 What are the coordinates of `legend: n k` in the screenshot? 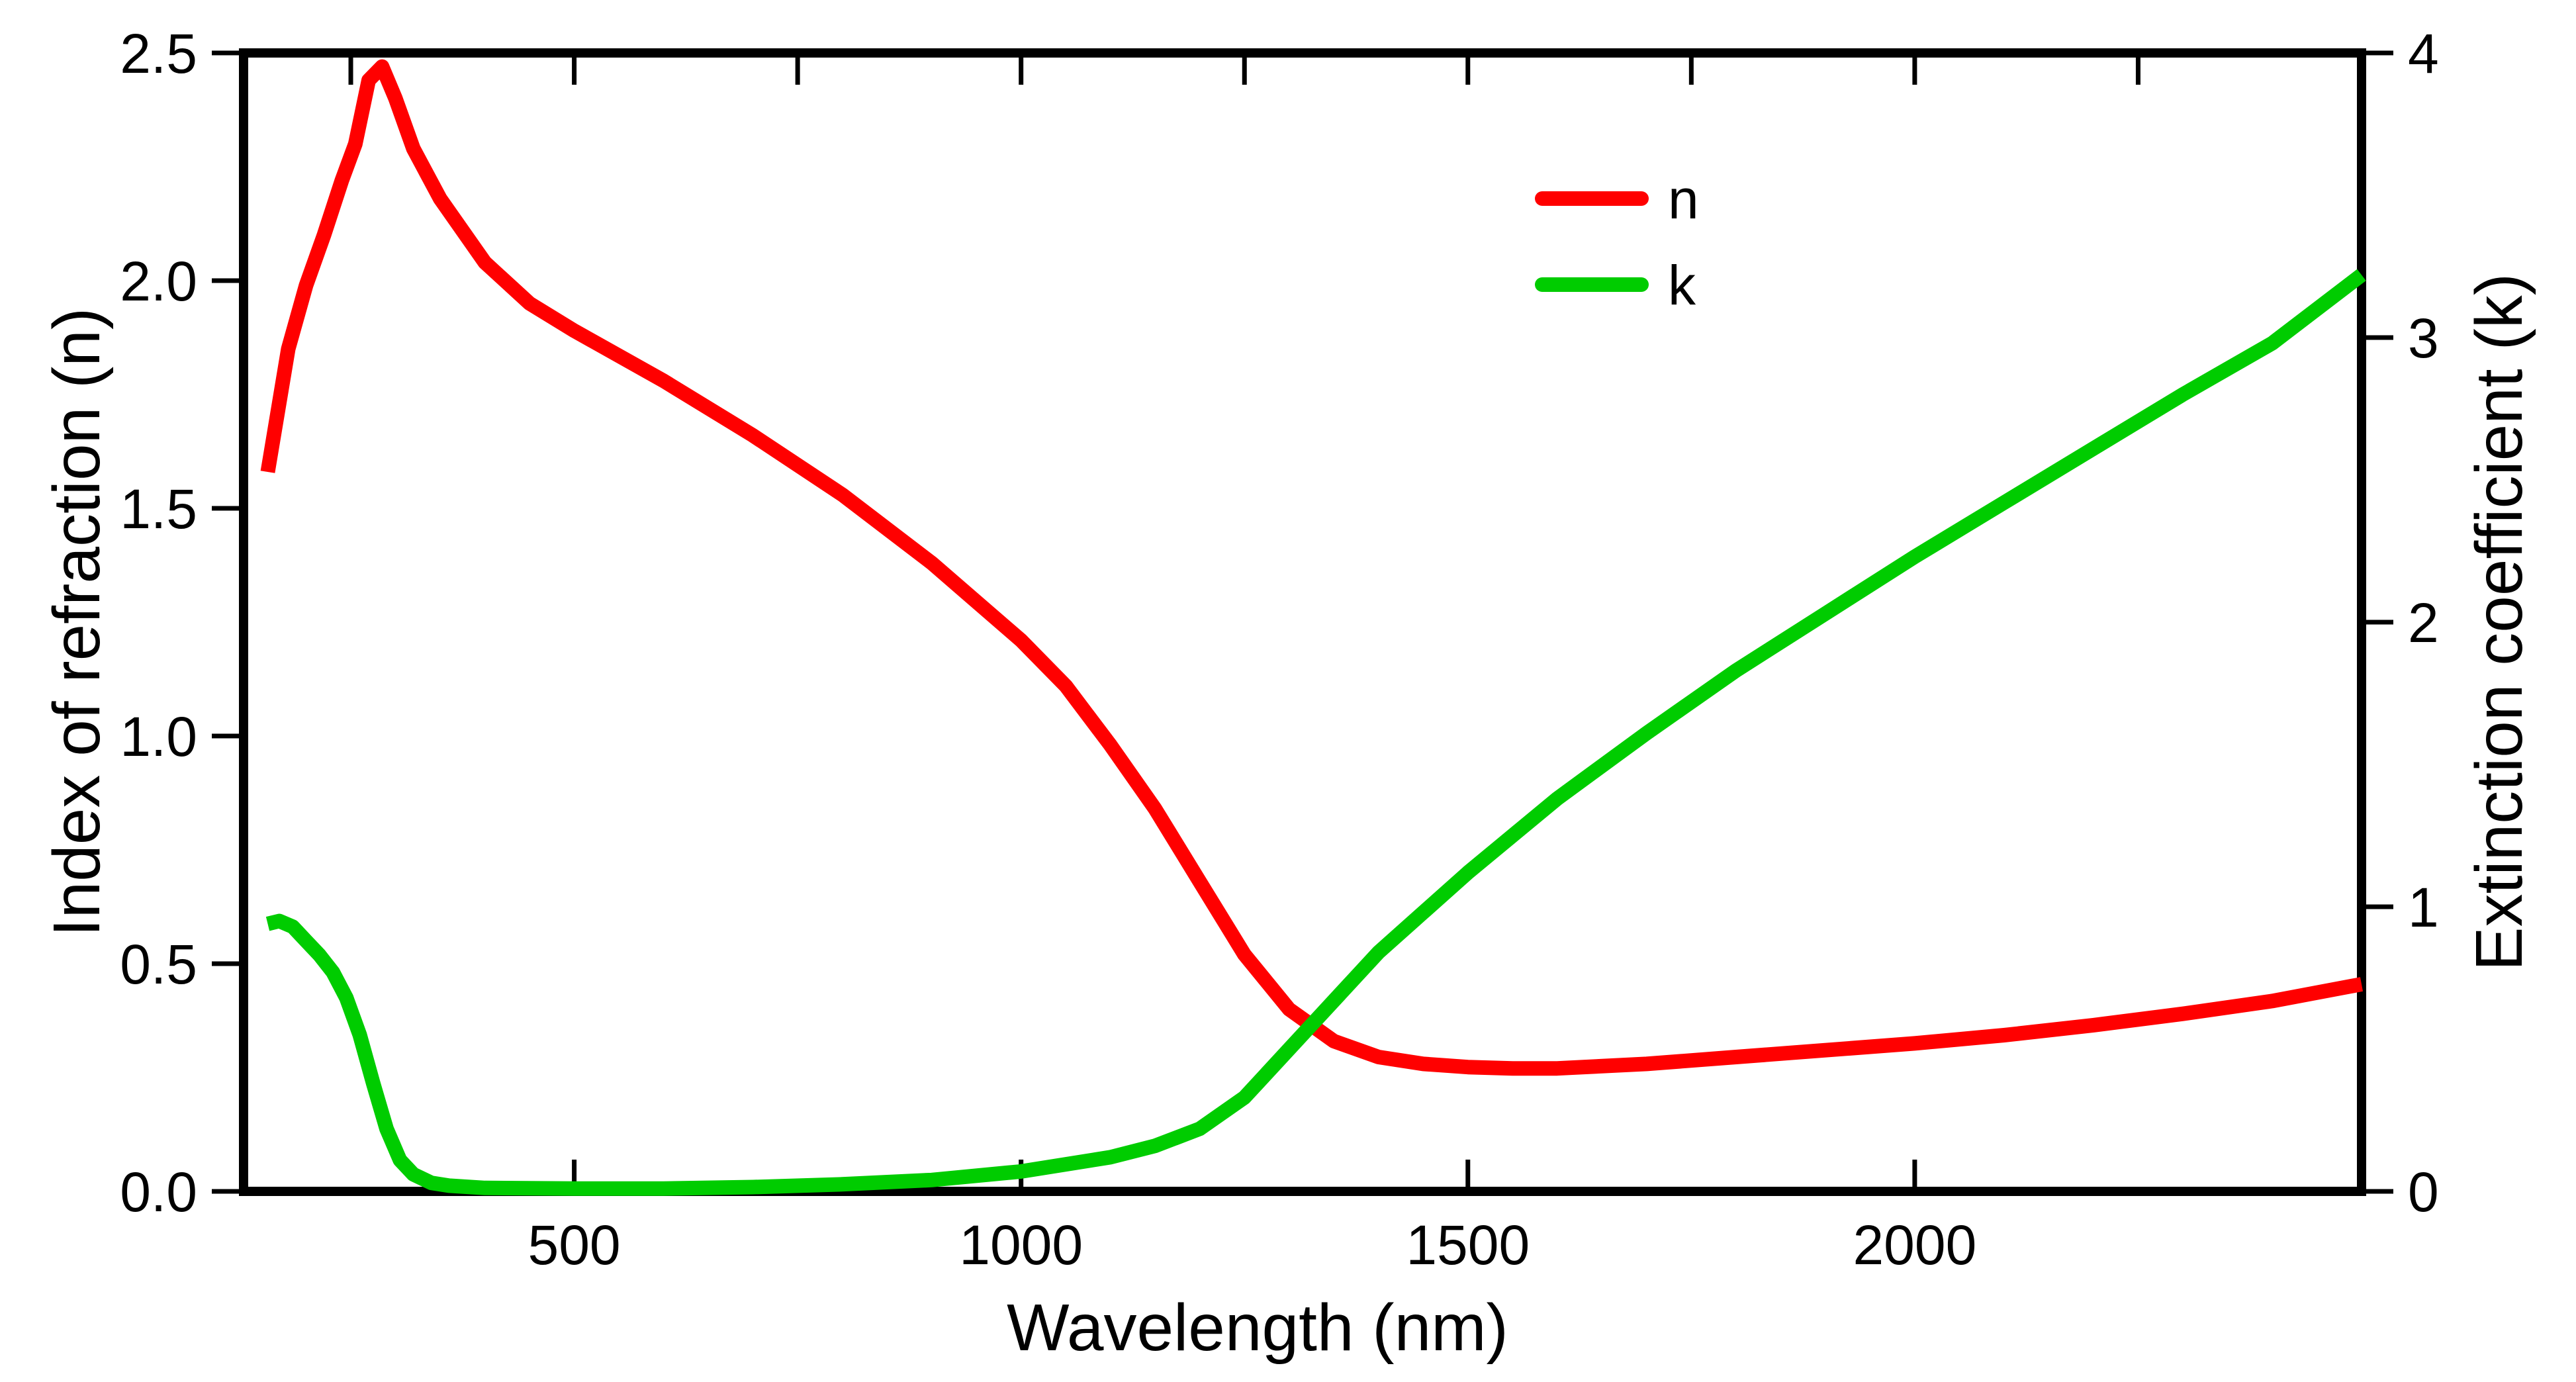 It's located at (1617, 242).